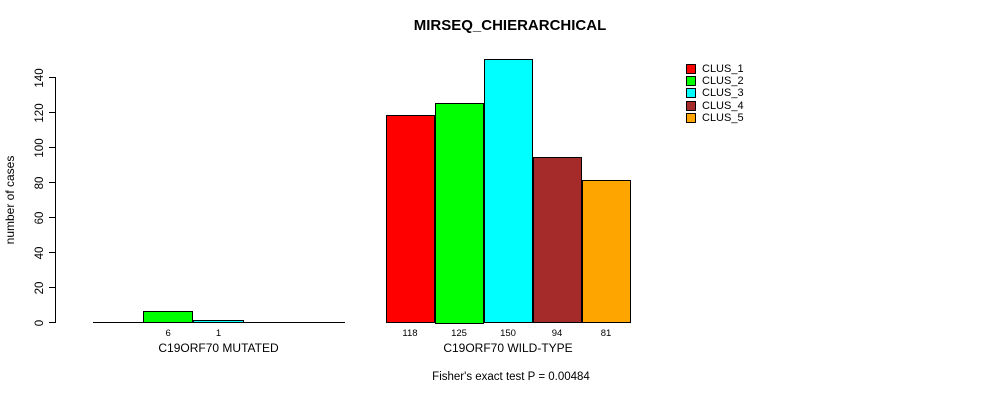 Image resolution: width=990 pixels, height=400 pixels. I want to click on y-axis-tick-label: 140, so click(40, 78).